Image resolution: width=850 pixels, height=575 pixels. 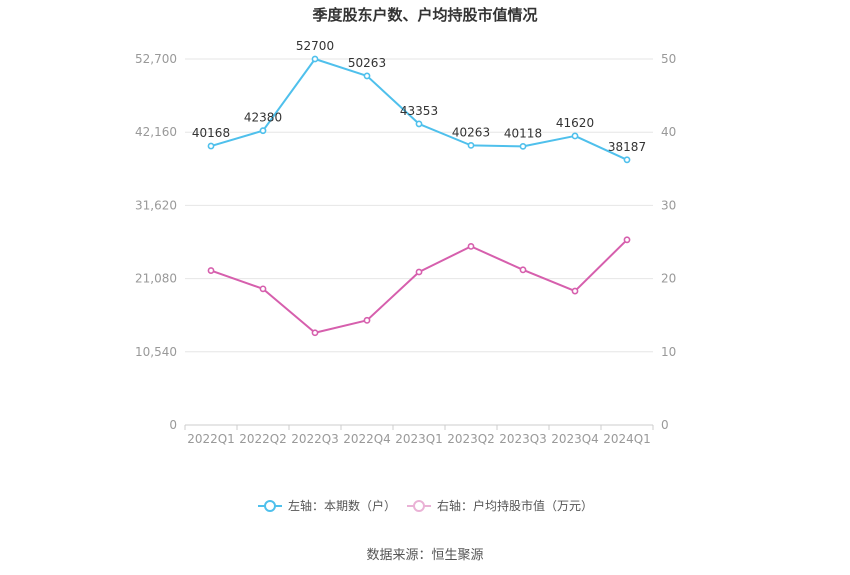 I want to click on x-tick-label: 2024Q1, so click(x=627, y=439).